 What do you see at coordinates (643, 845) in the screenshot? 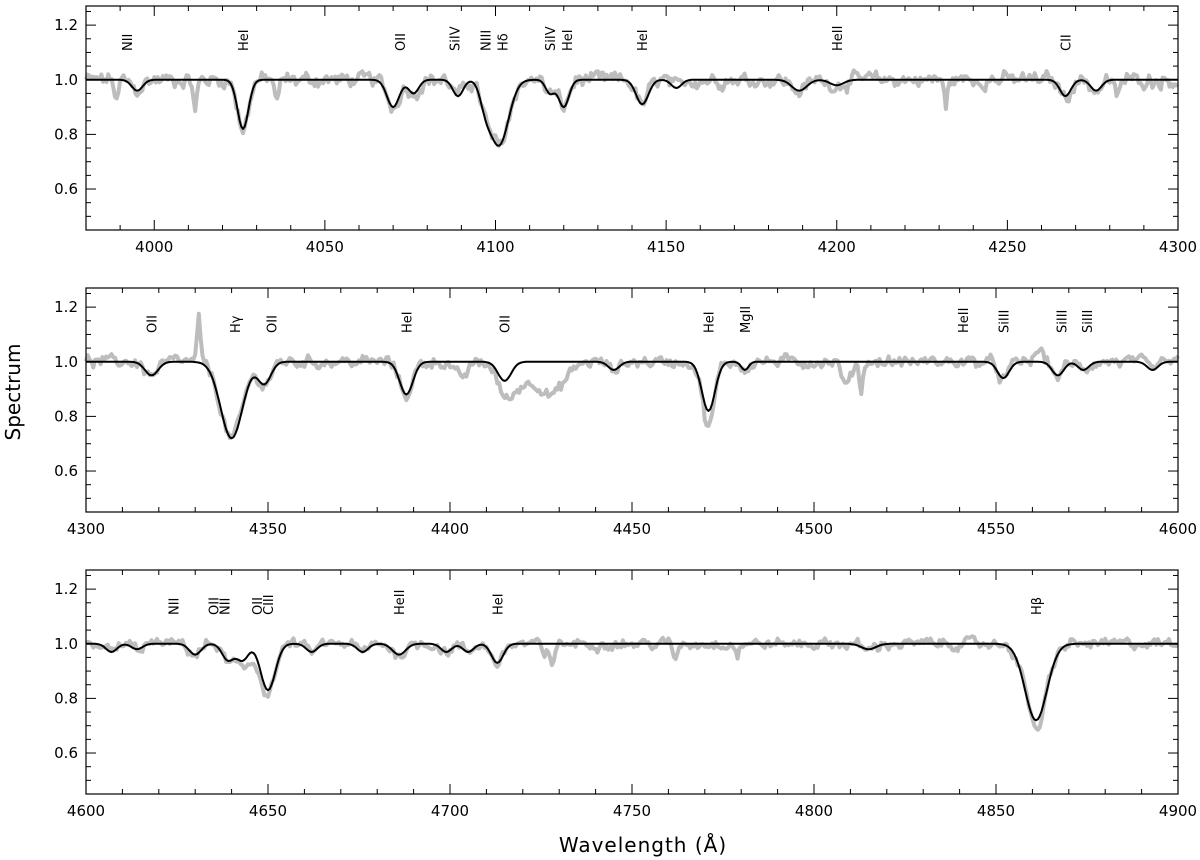
I see `x-axis-label: Wavelength (Å)` at bounding box center [643, 845].